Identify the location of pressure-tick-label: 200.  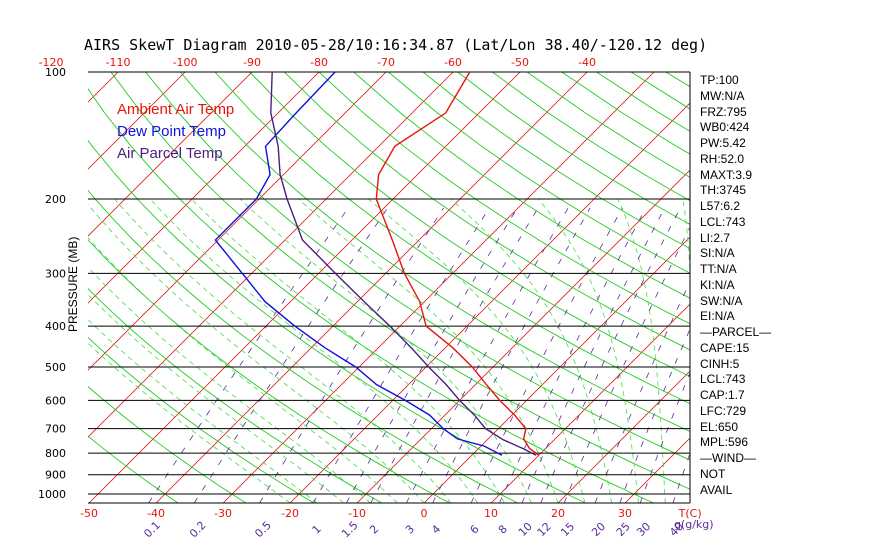
(55, 199).